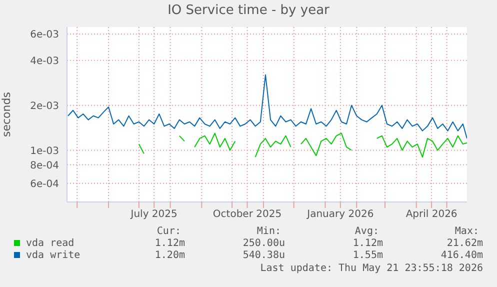  Describe the element at coordinates (168, 231) in the screenshot. I see `text: Cur:` at that location.